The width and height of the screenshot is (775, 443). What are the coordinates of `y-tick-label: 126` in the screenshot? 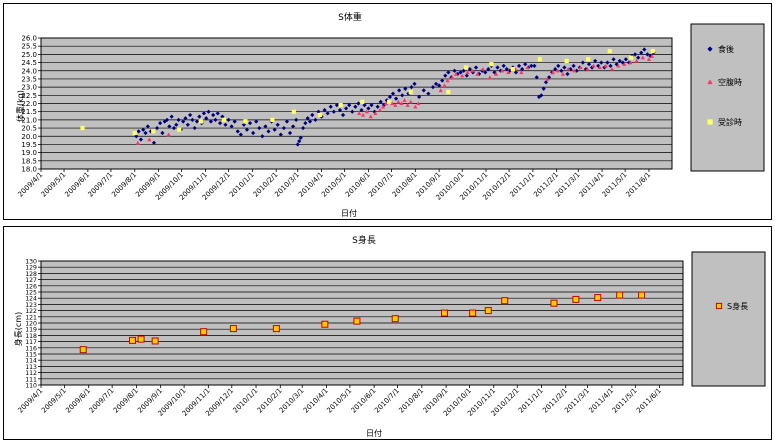 It's located at (31, 286).